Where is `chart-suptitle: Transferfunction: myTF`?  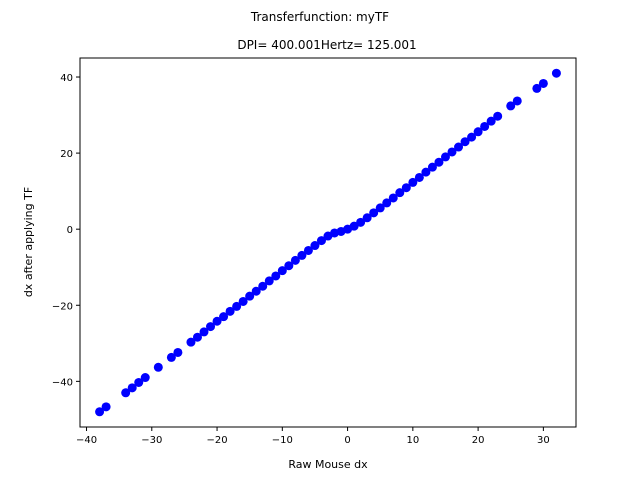
chart-suptitle: Transferfunction: myTF is located at coordinates (319, 17).